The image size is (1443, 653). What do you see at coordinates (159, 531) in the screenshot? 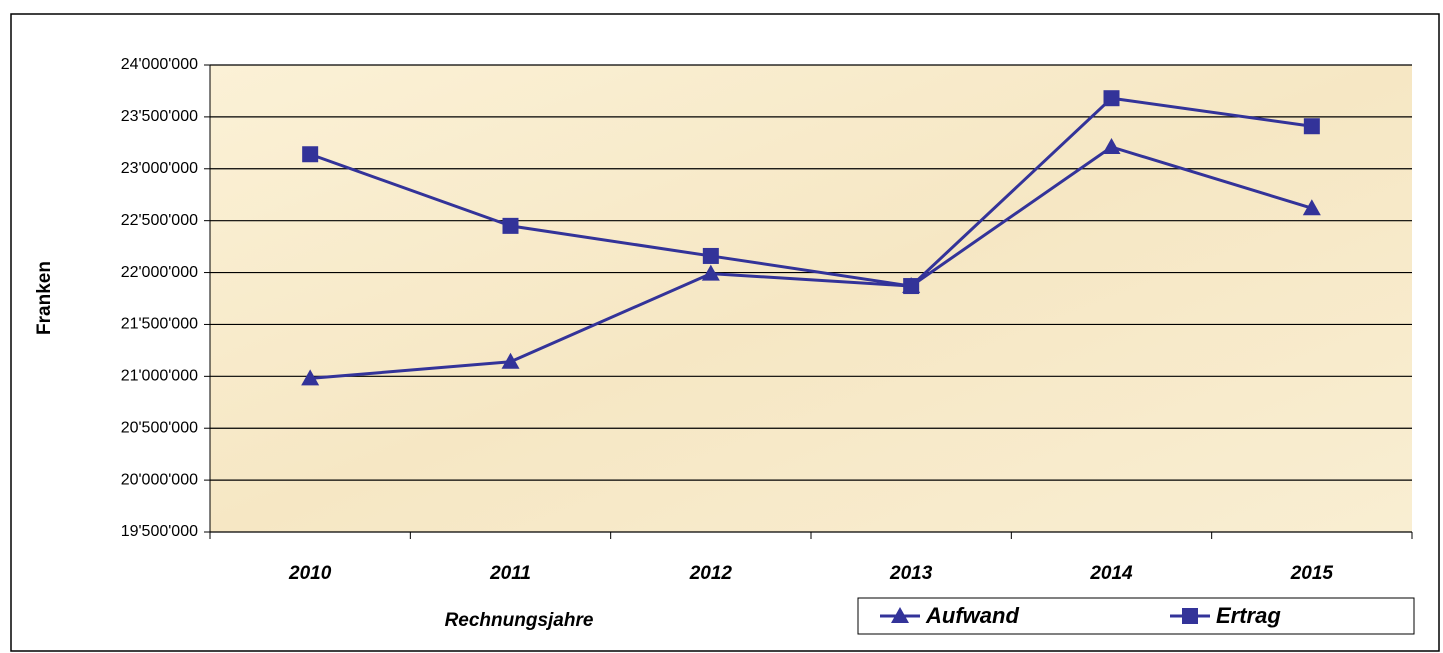
I see `y-tick-label: 19'500'000` at bounding box center [159, 531].